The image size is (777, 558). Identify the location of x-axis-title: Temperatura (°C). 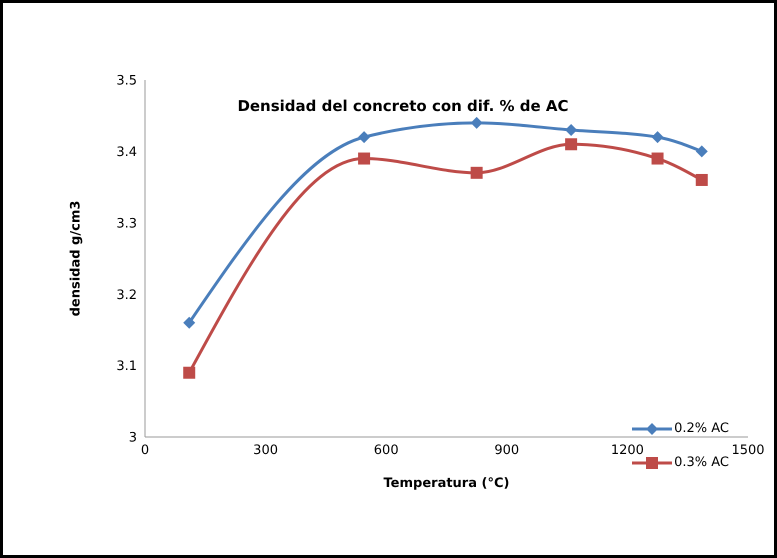
(447, 483).